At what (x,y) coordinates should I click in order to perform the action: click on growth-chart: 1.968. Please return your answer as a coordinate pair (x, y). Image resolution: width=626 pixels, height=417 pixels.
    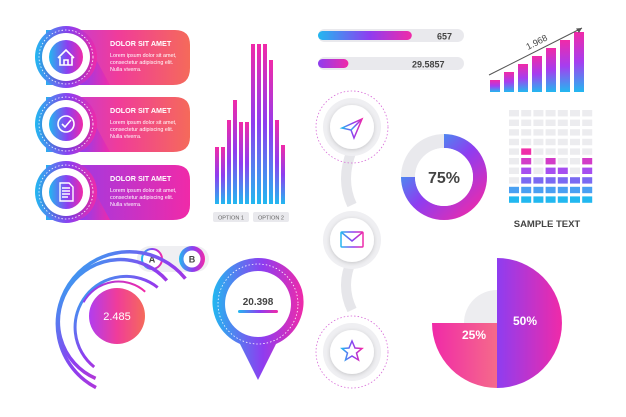
    Looking at the image, I should click on (536, 59).